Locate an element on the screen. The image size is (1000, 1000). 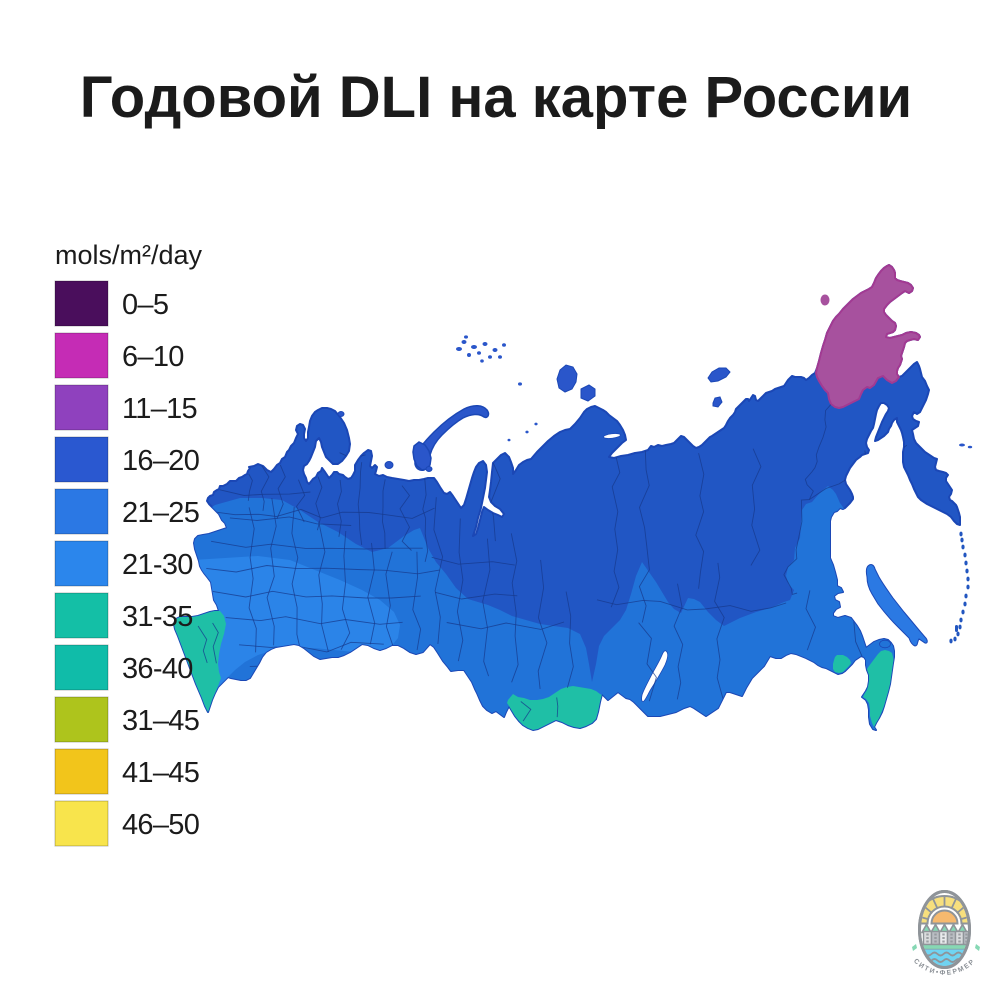
svg-text: 6–10 is located at coordinates (153, 357).